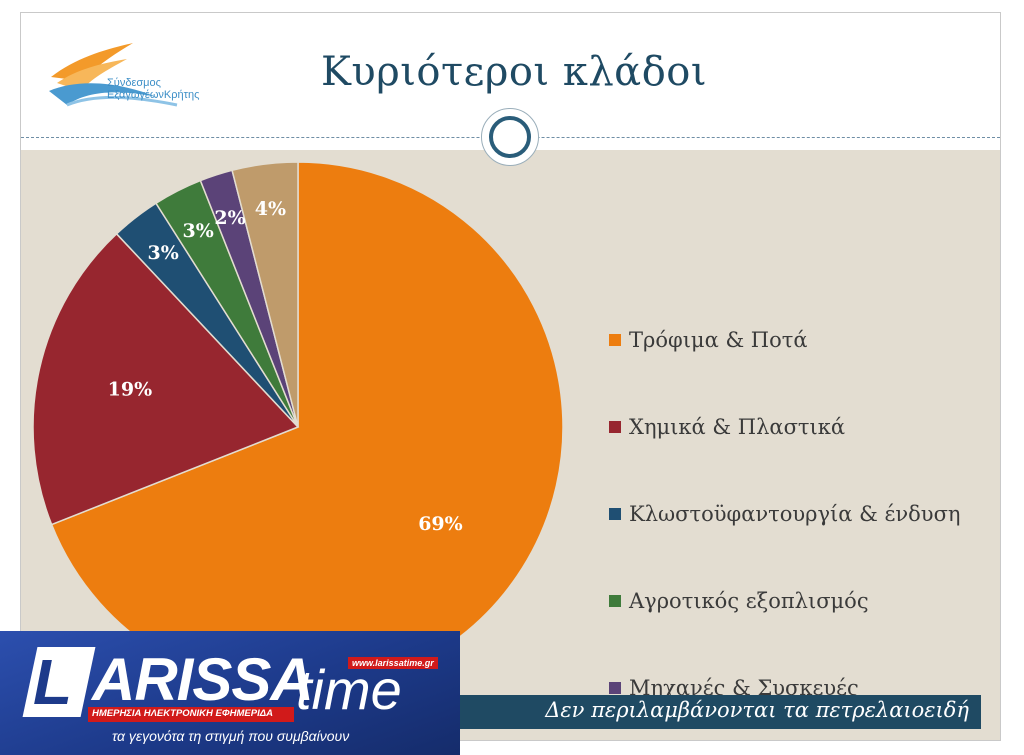  Describe the element at coordinates (749, 601) in the screenshot. I see `legend-label: Αγροτικός εξοπλισμός` at that location.